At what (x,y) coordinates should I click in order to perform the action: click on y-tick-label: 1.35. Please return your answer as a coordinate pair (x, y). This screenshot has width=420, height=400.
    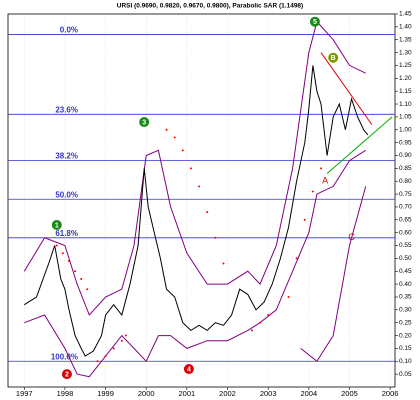
    Looking at the image, I should click on (405, 39).